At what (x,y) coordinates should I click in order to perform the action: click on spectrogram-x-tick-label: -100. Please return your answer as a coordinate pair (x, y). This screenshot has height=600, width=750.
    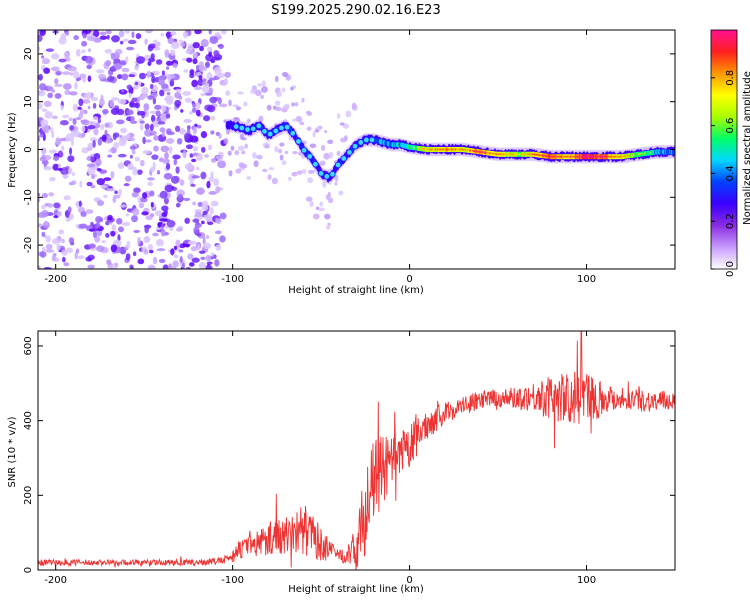
    Looking at the image, I should click on (232, 279).